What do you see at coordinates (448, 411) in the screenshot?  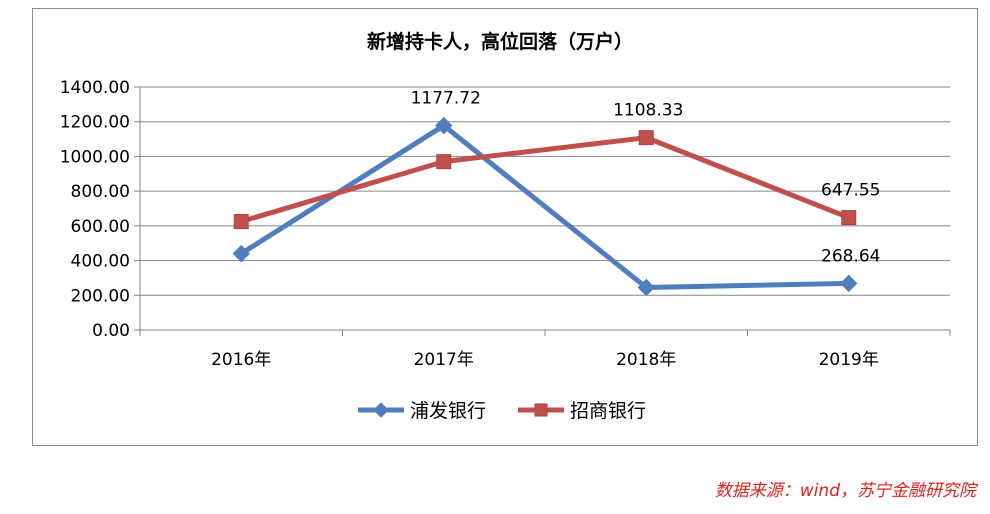 I see `legend-label: 浦发银行` at bounding box center [448, 411].